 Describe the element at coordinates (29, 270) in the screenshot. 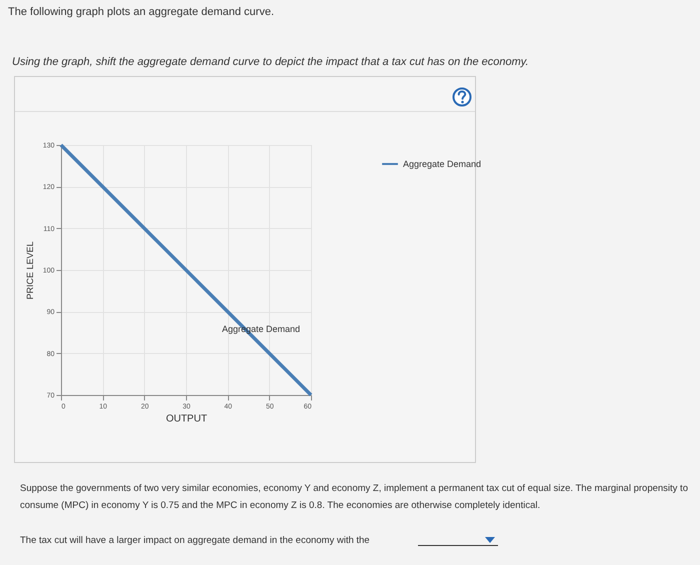

I see `y-axis-title: PRICE LEVEL` at that location.